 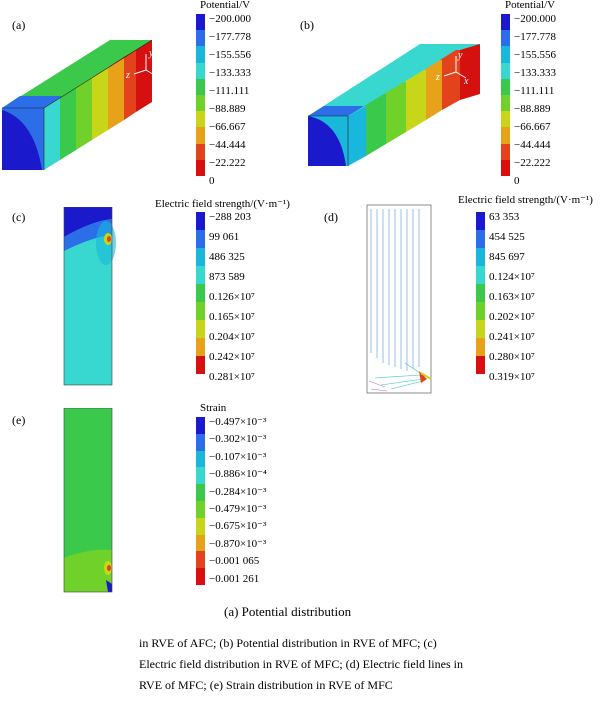 I want to click on panel-a-colorbar, so click(x=200, y=95).